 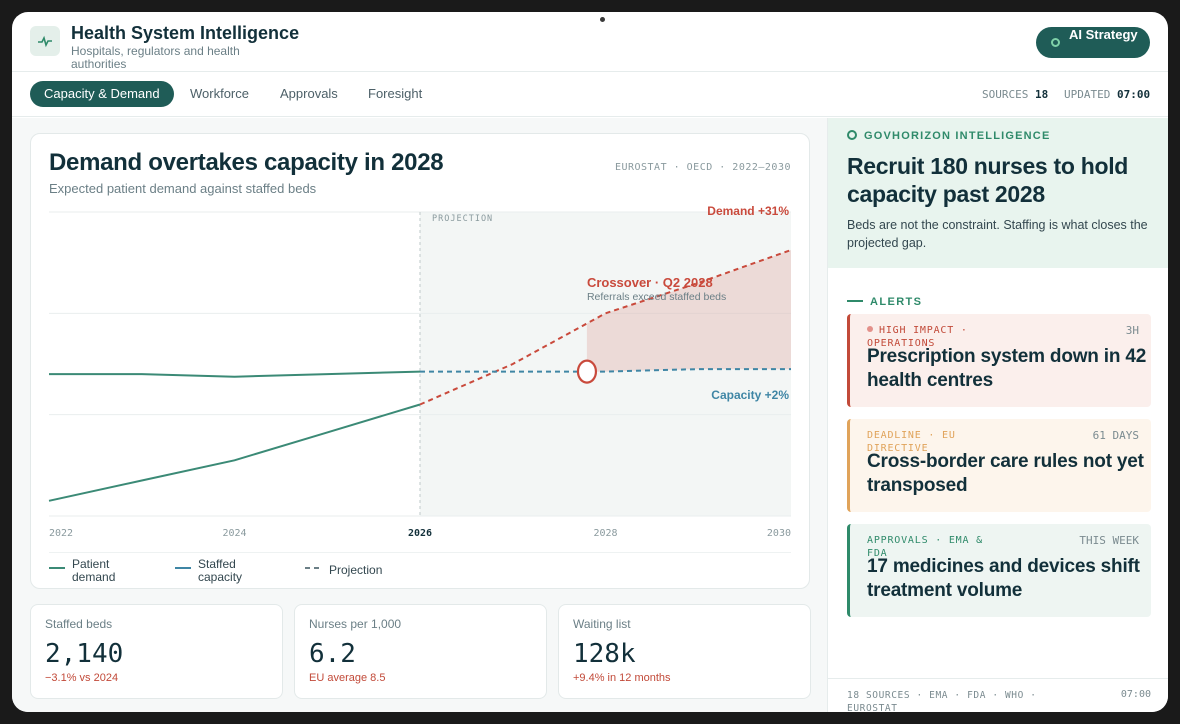 I want to click on legend-projection: Projection, so click(x=355, y=567).